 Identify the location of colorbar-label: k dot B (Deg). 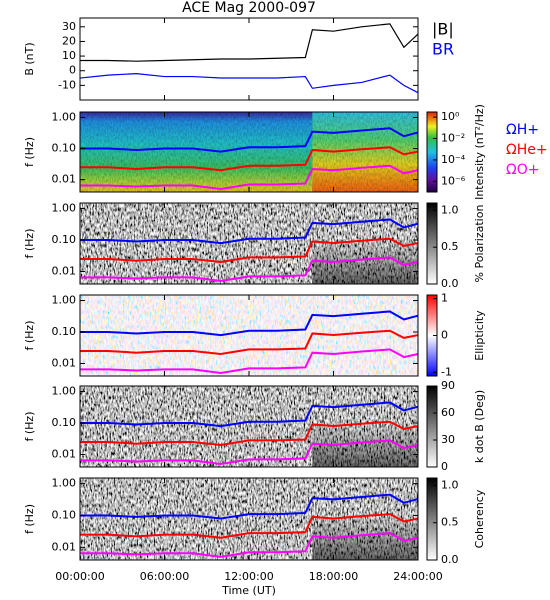
(479, 426).